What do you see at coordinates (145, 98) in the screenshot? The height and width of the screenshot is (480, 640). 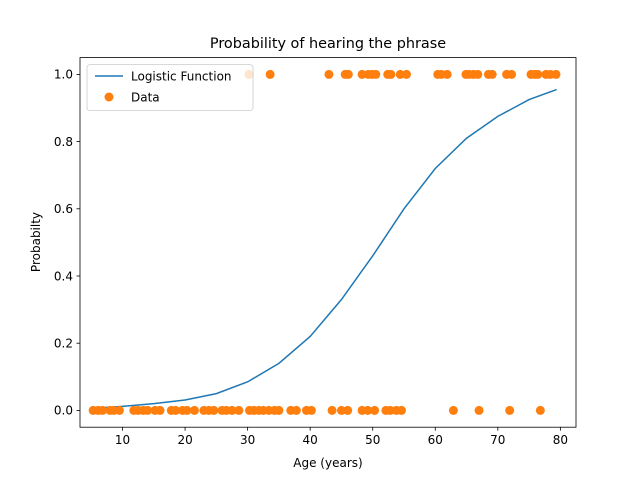 I see `legend-label-data: Data` at bounding box center [145, 98].